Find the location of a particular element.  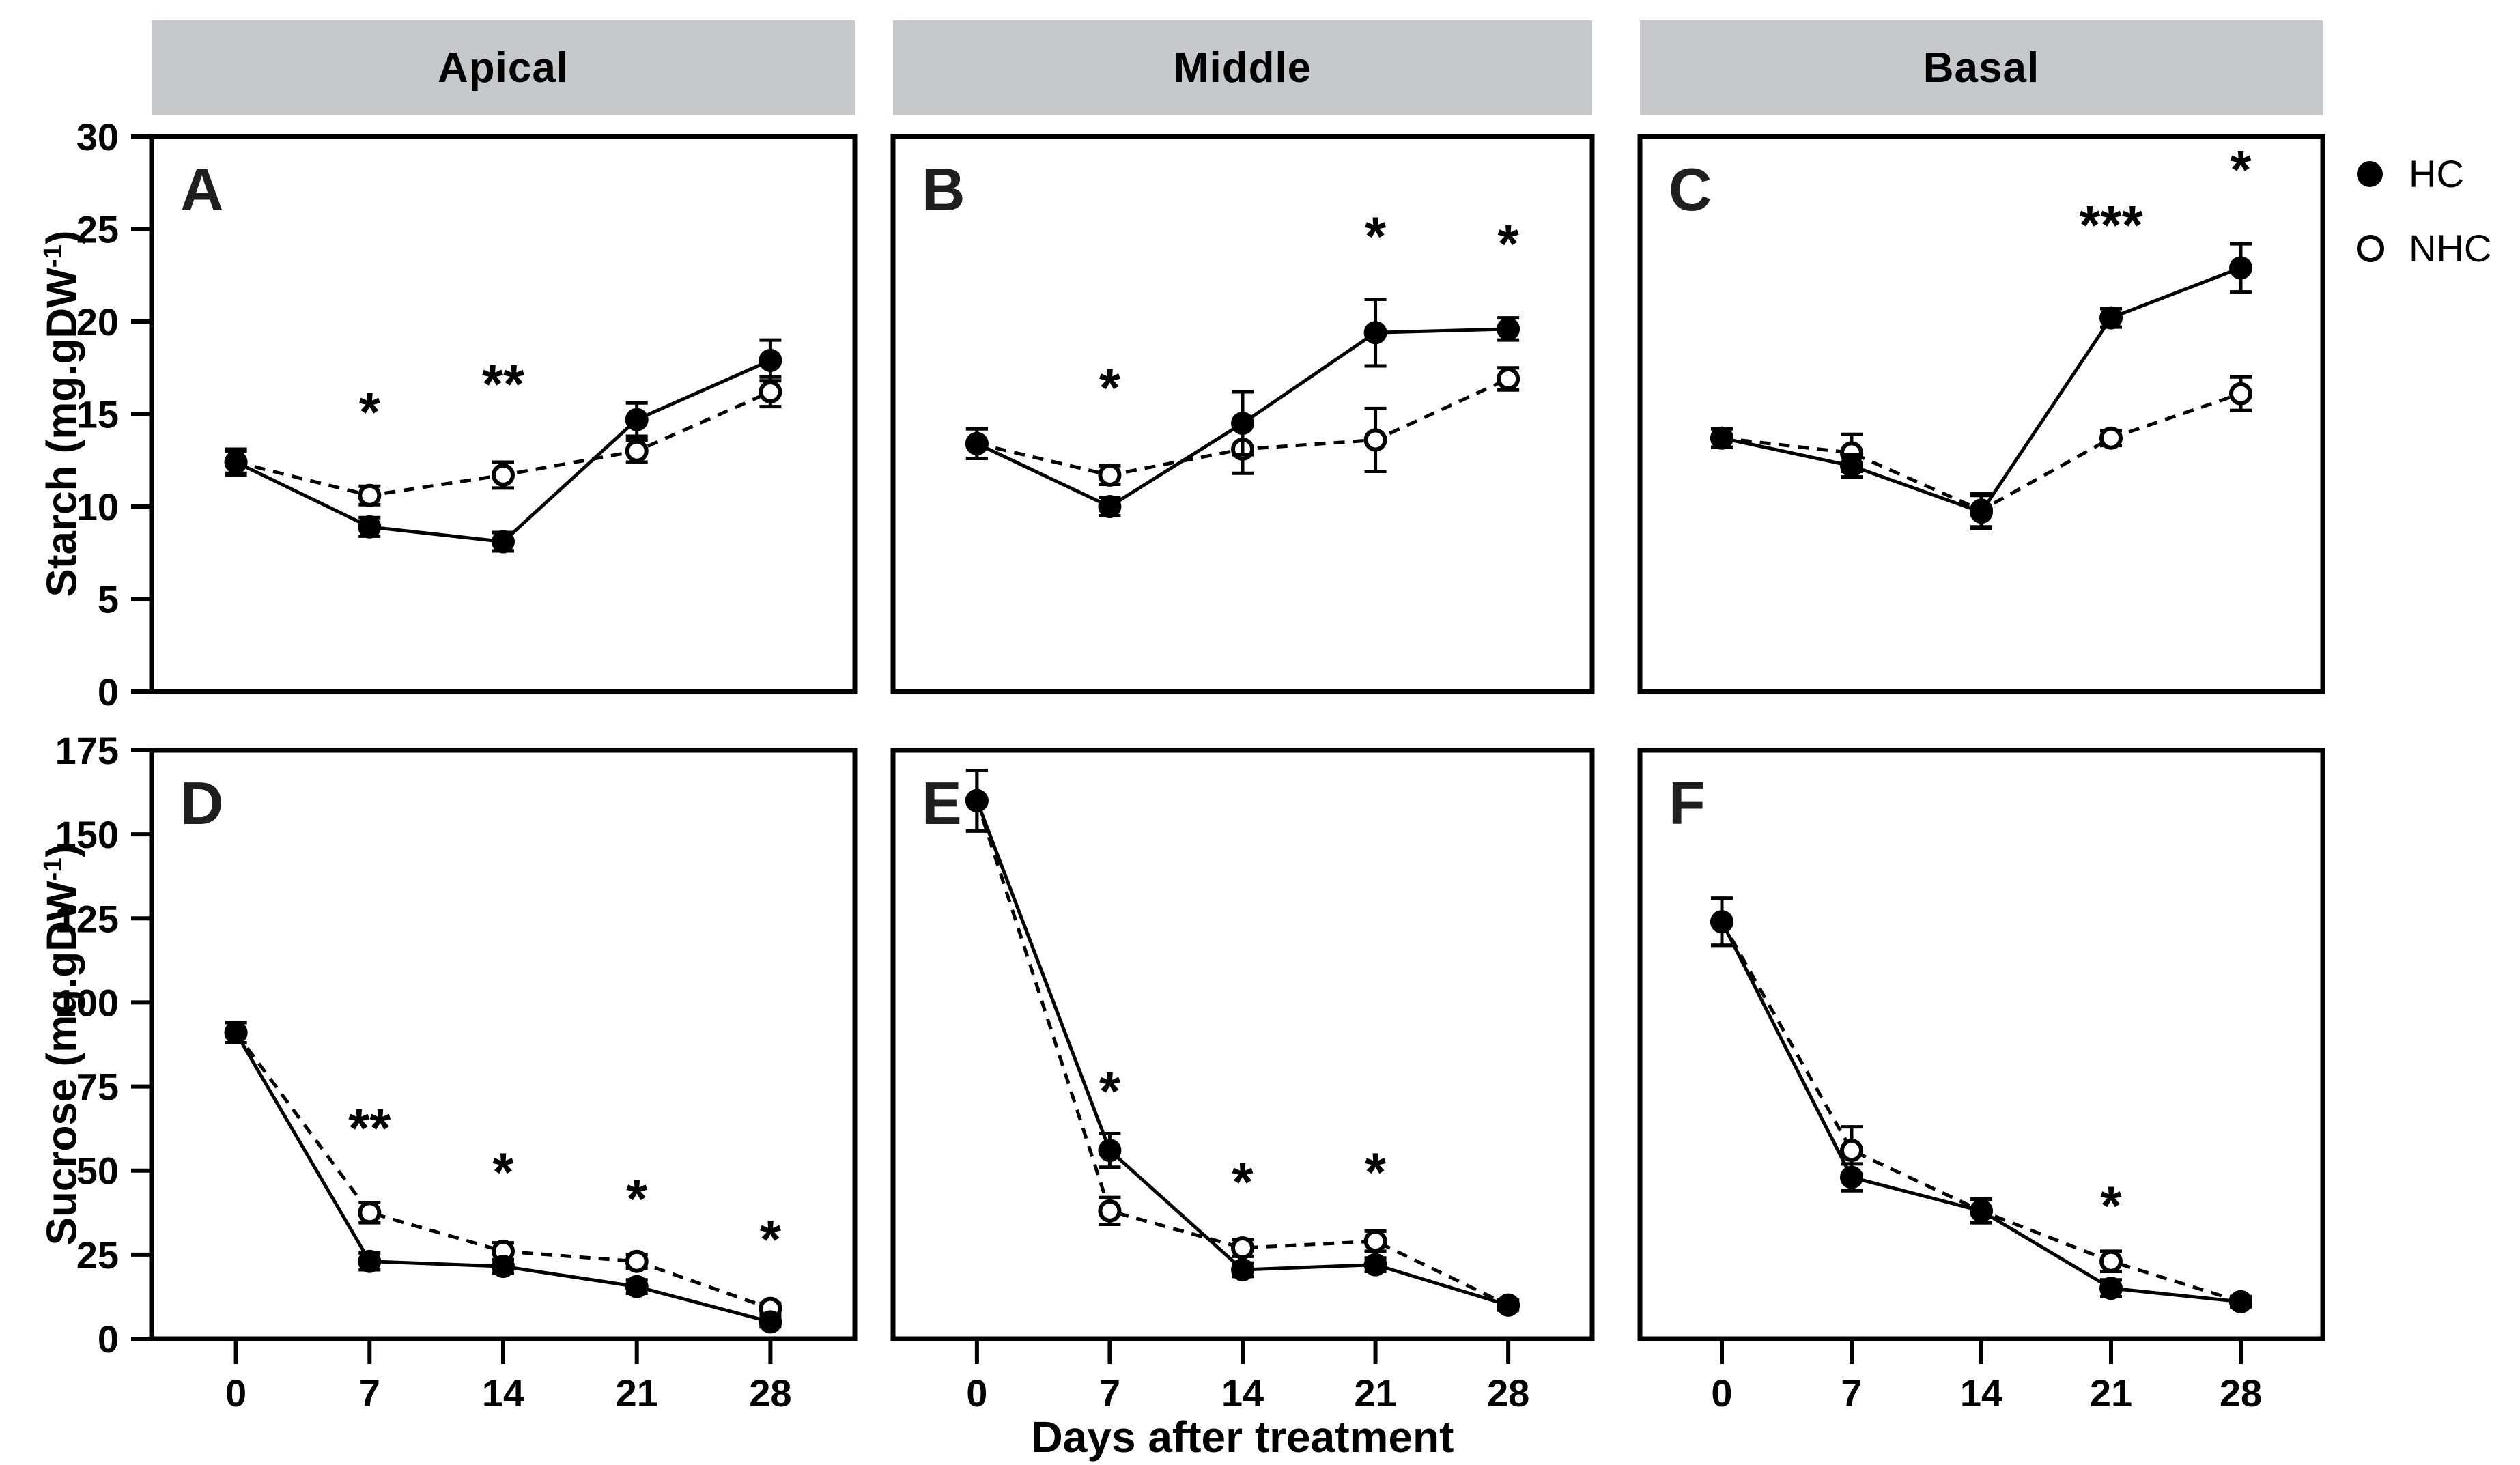

panel-C: C**** is located at coordinates (1981, 414).